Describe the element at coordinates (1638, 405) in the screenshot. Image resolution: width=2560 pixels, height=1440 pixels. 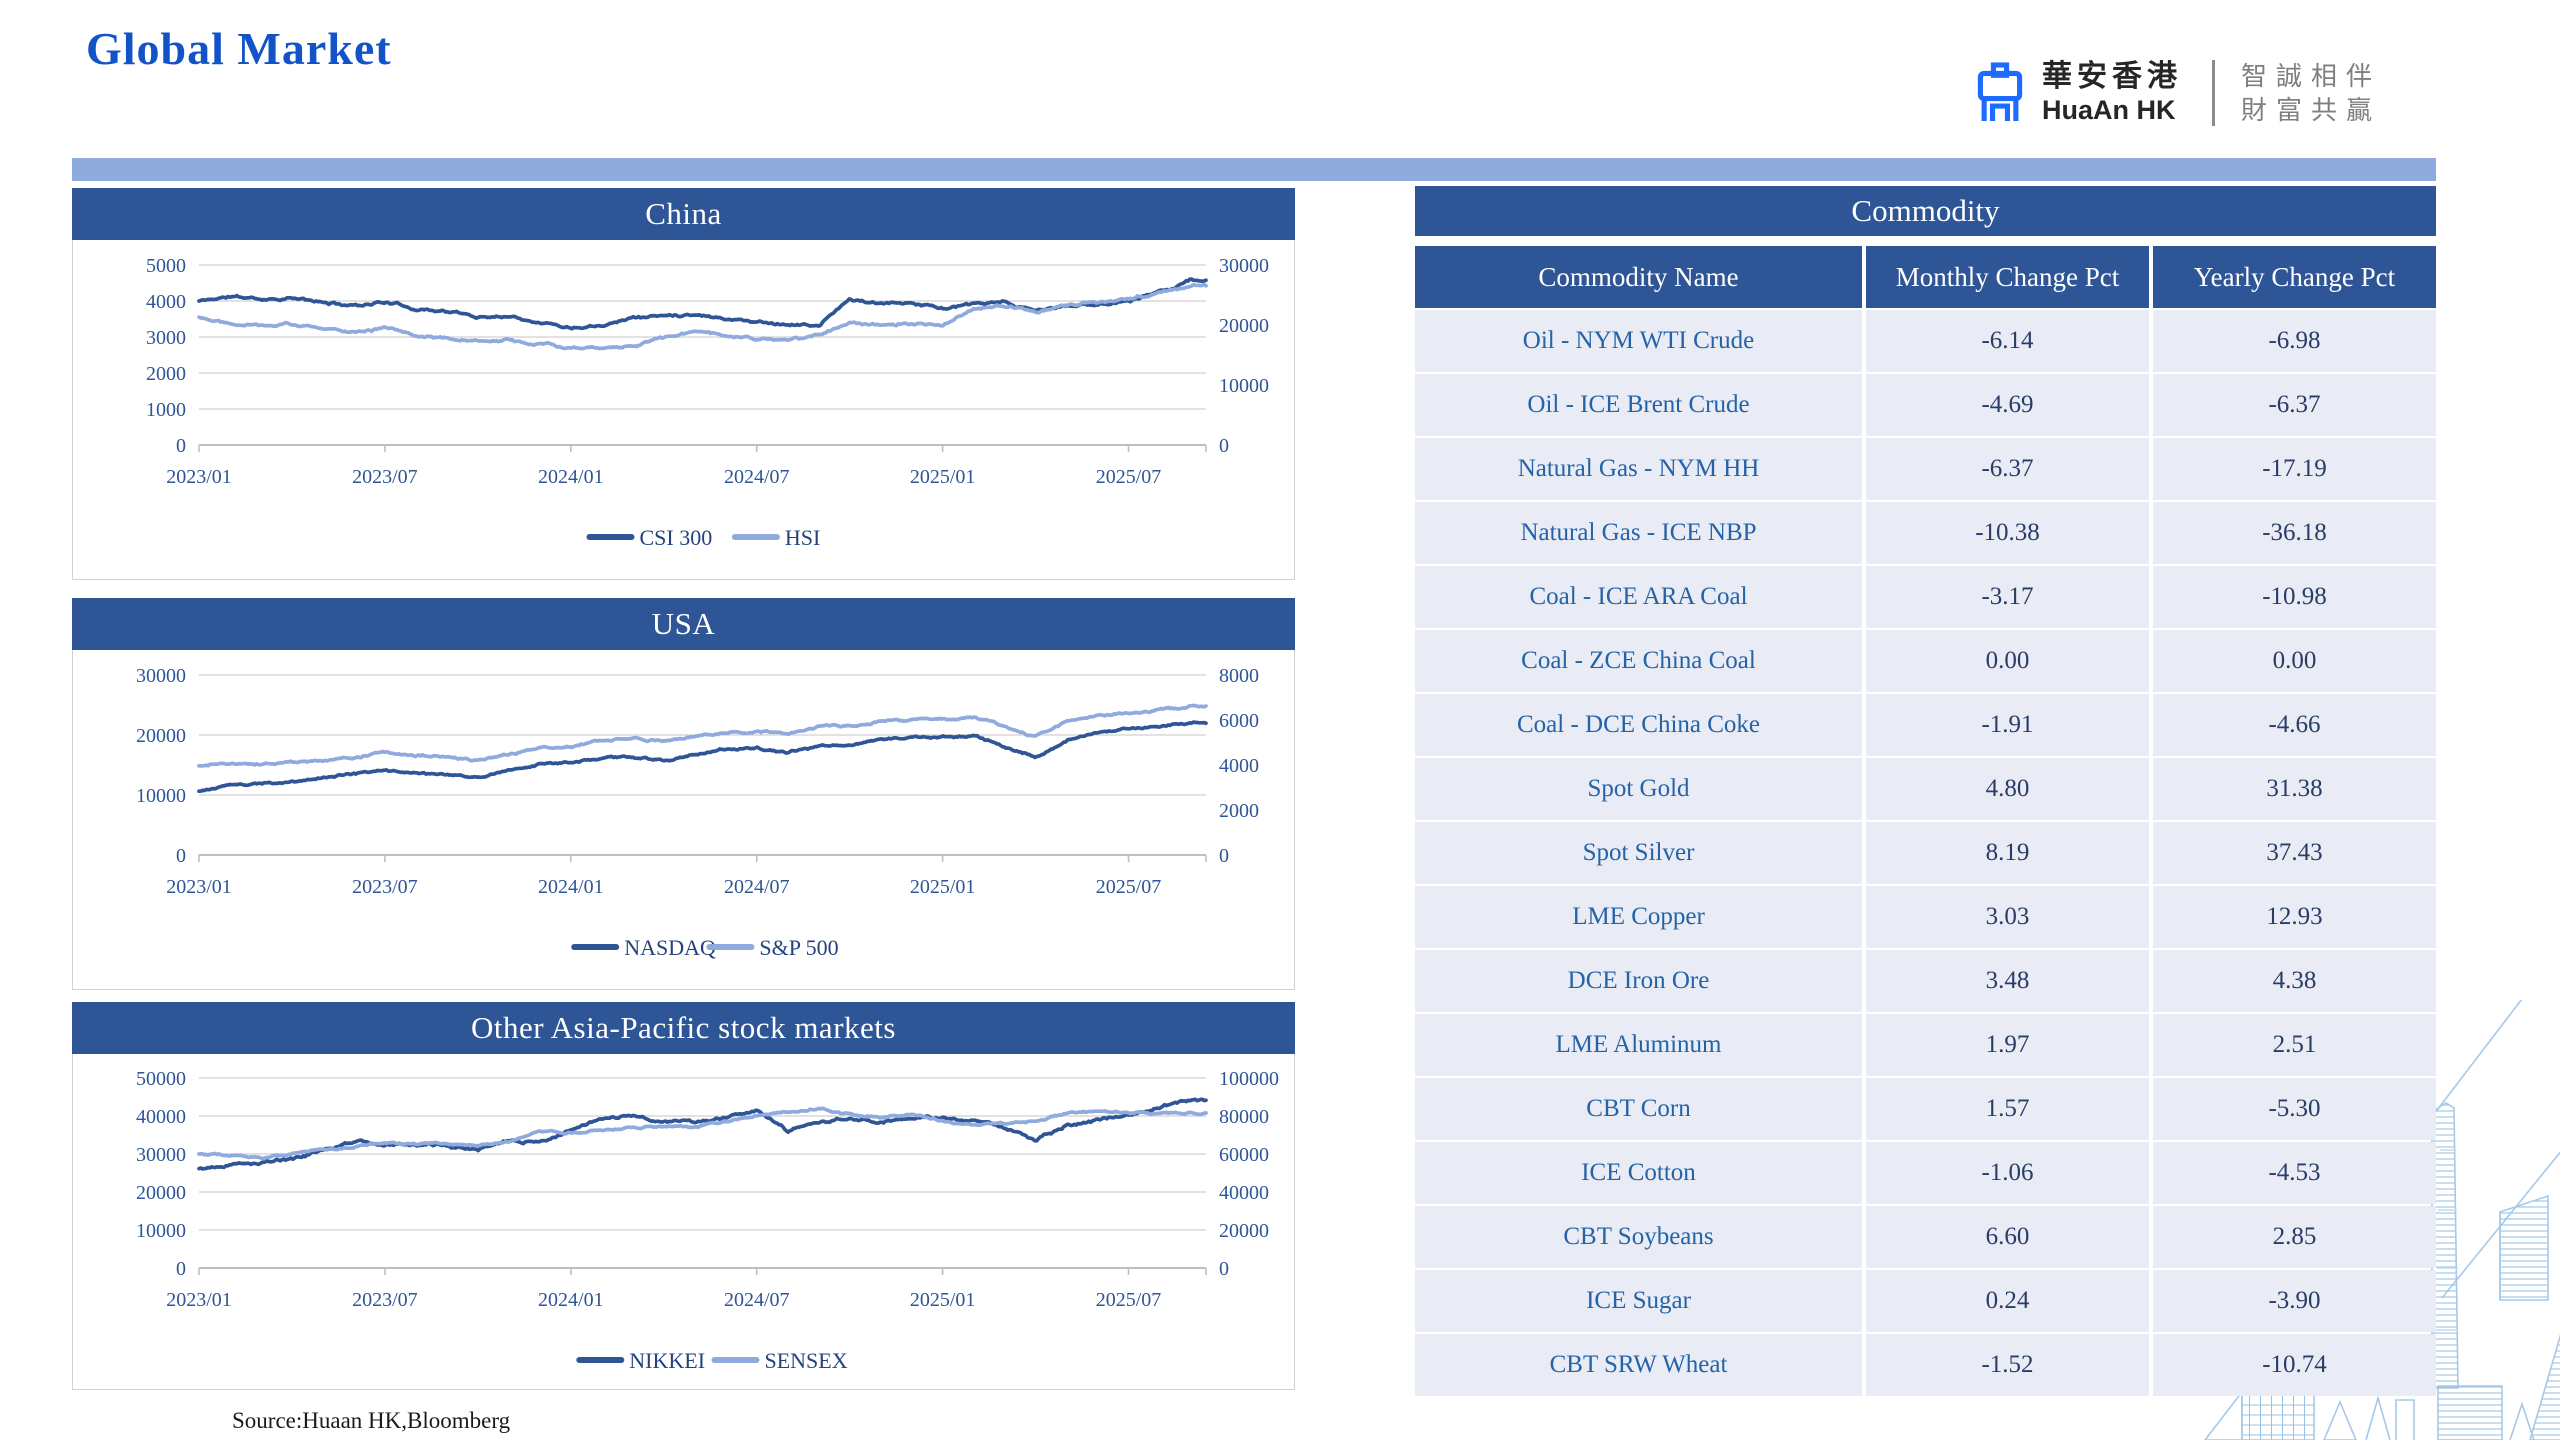
I see `table-row-1-name: Oil - ICE Brent Crude` at that location.